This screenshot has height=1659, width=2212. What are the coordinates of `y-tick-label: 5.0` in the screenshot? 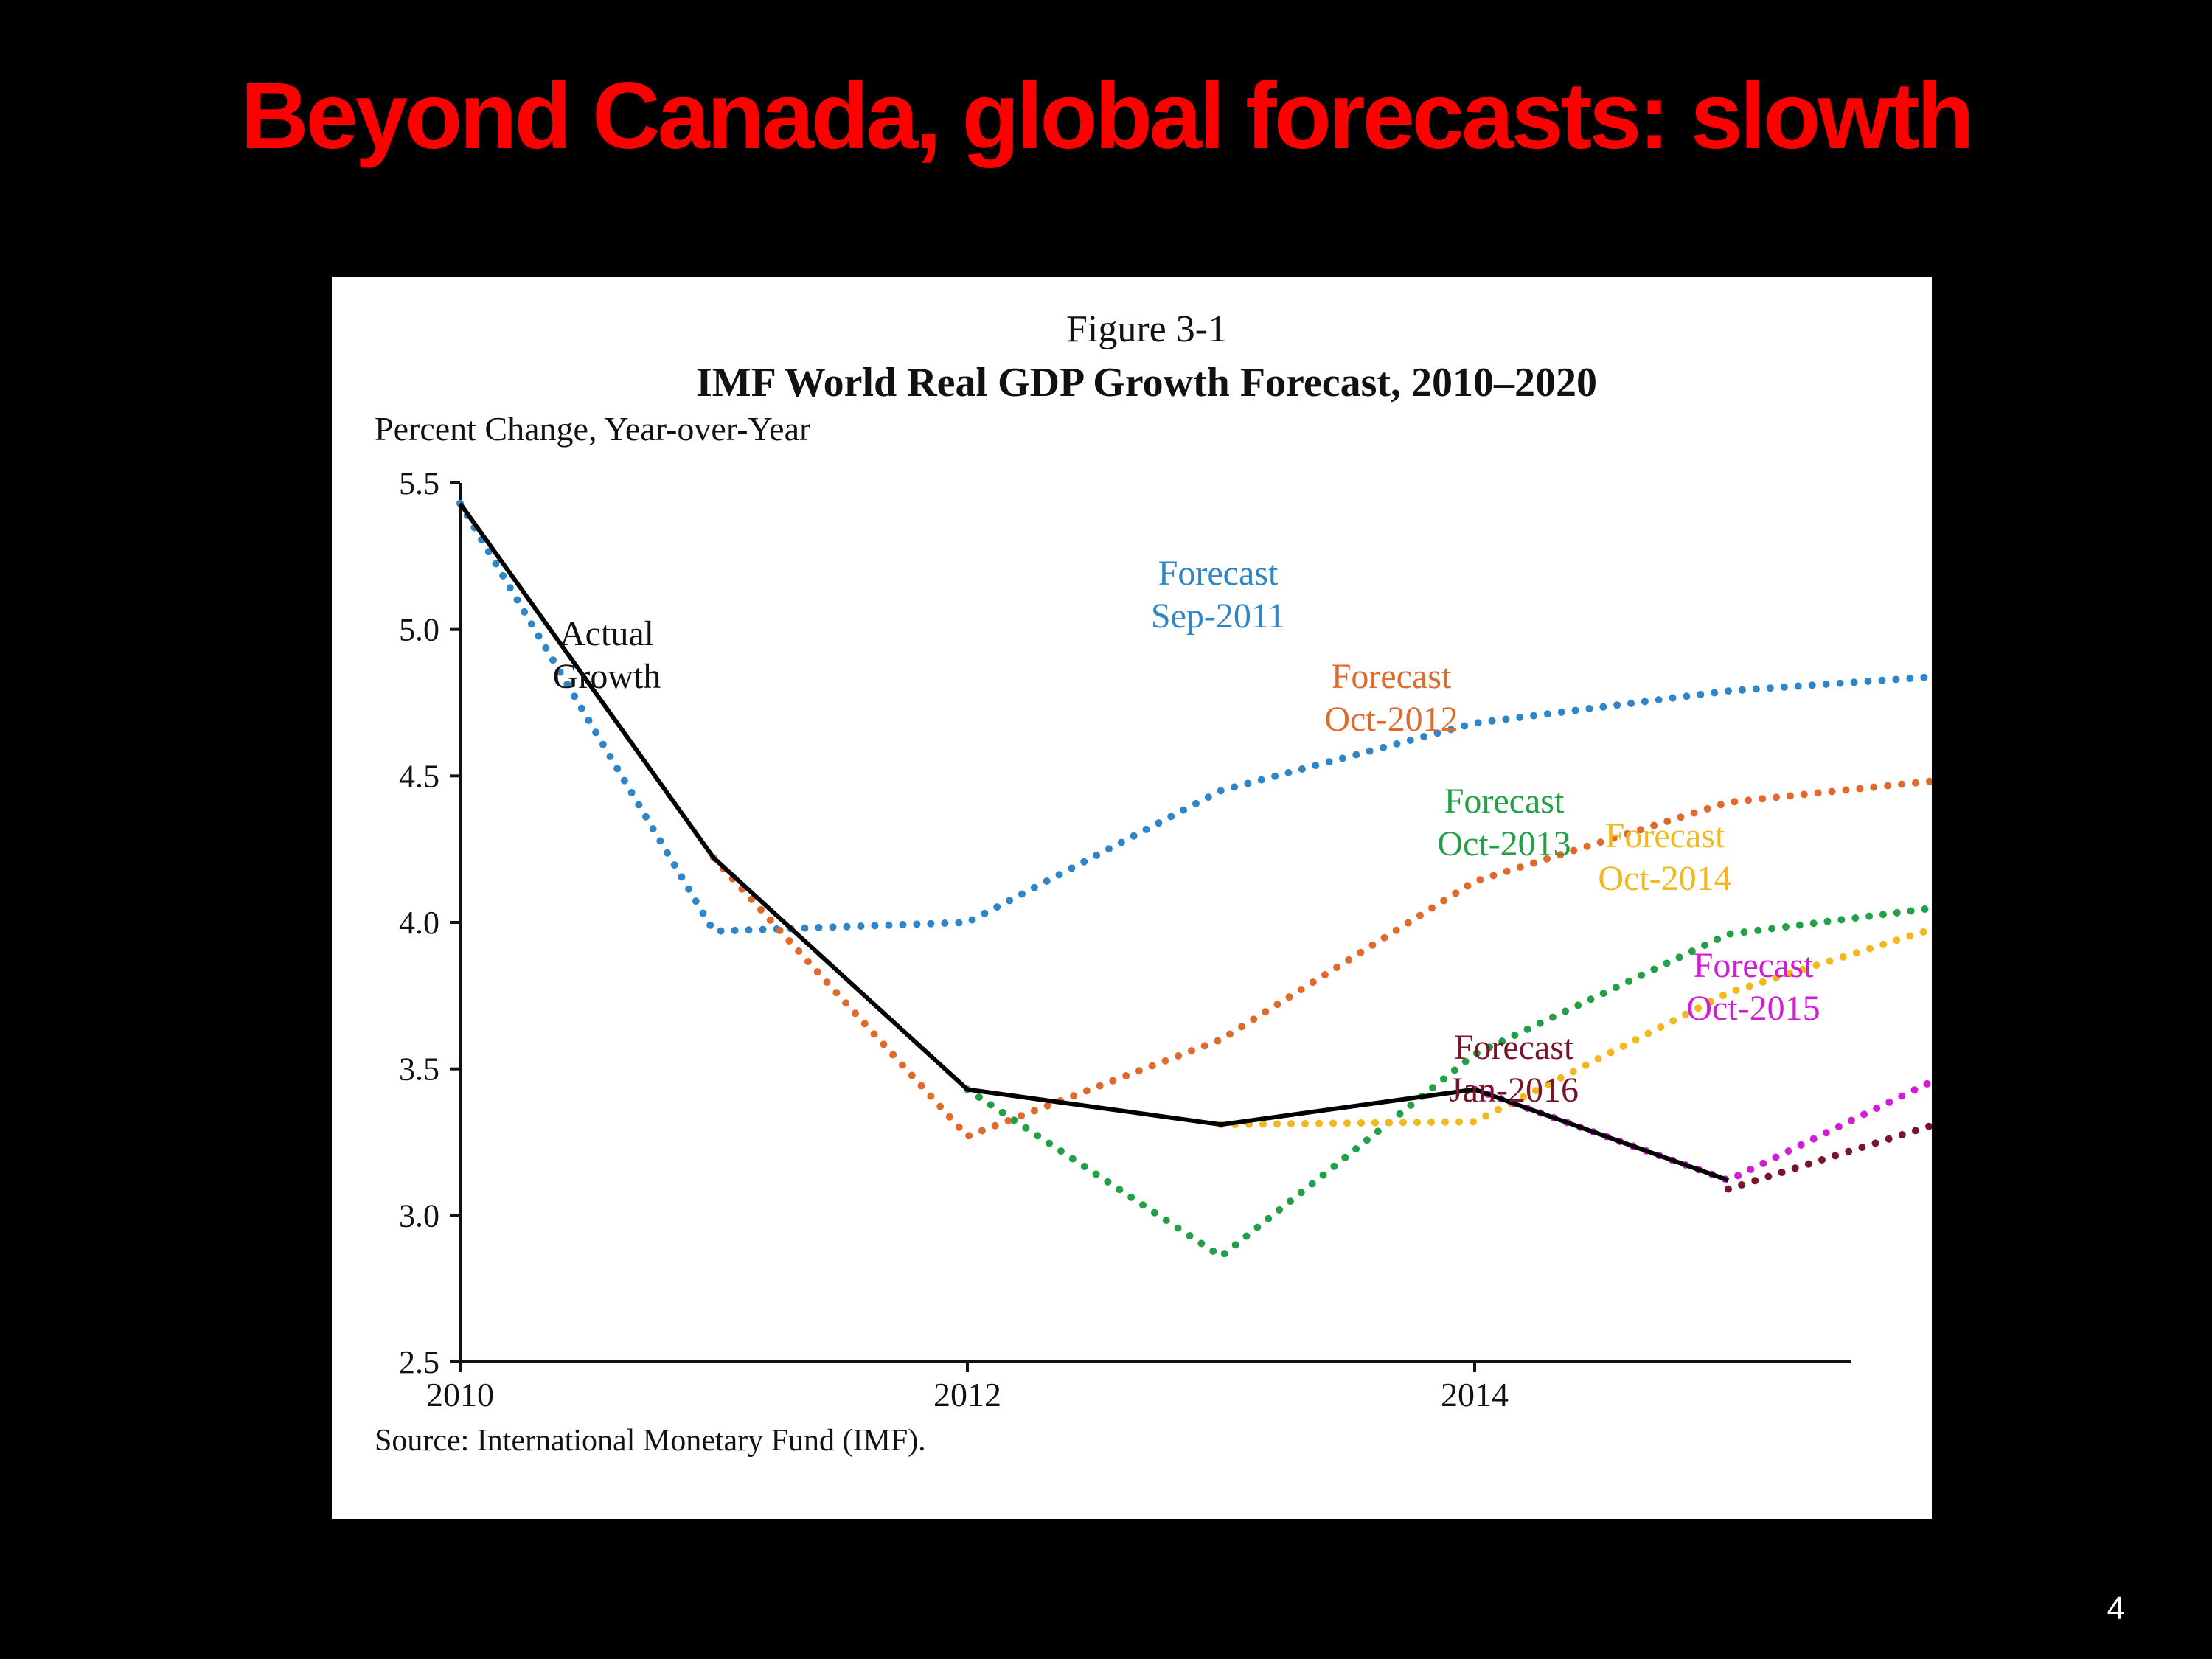 It's located at (419, 630).